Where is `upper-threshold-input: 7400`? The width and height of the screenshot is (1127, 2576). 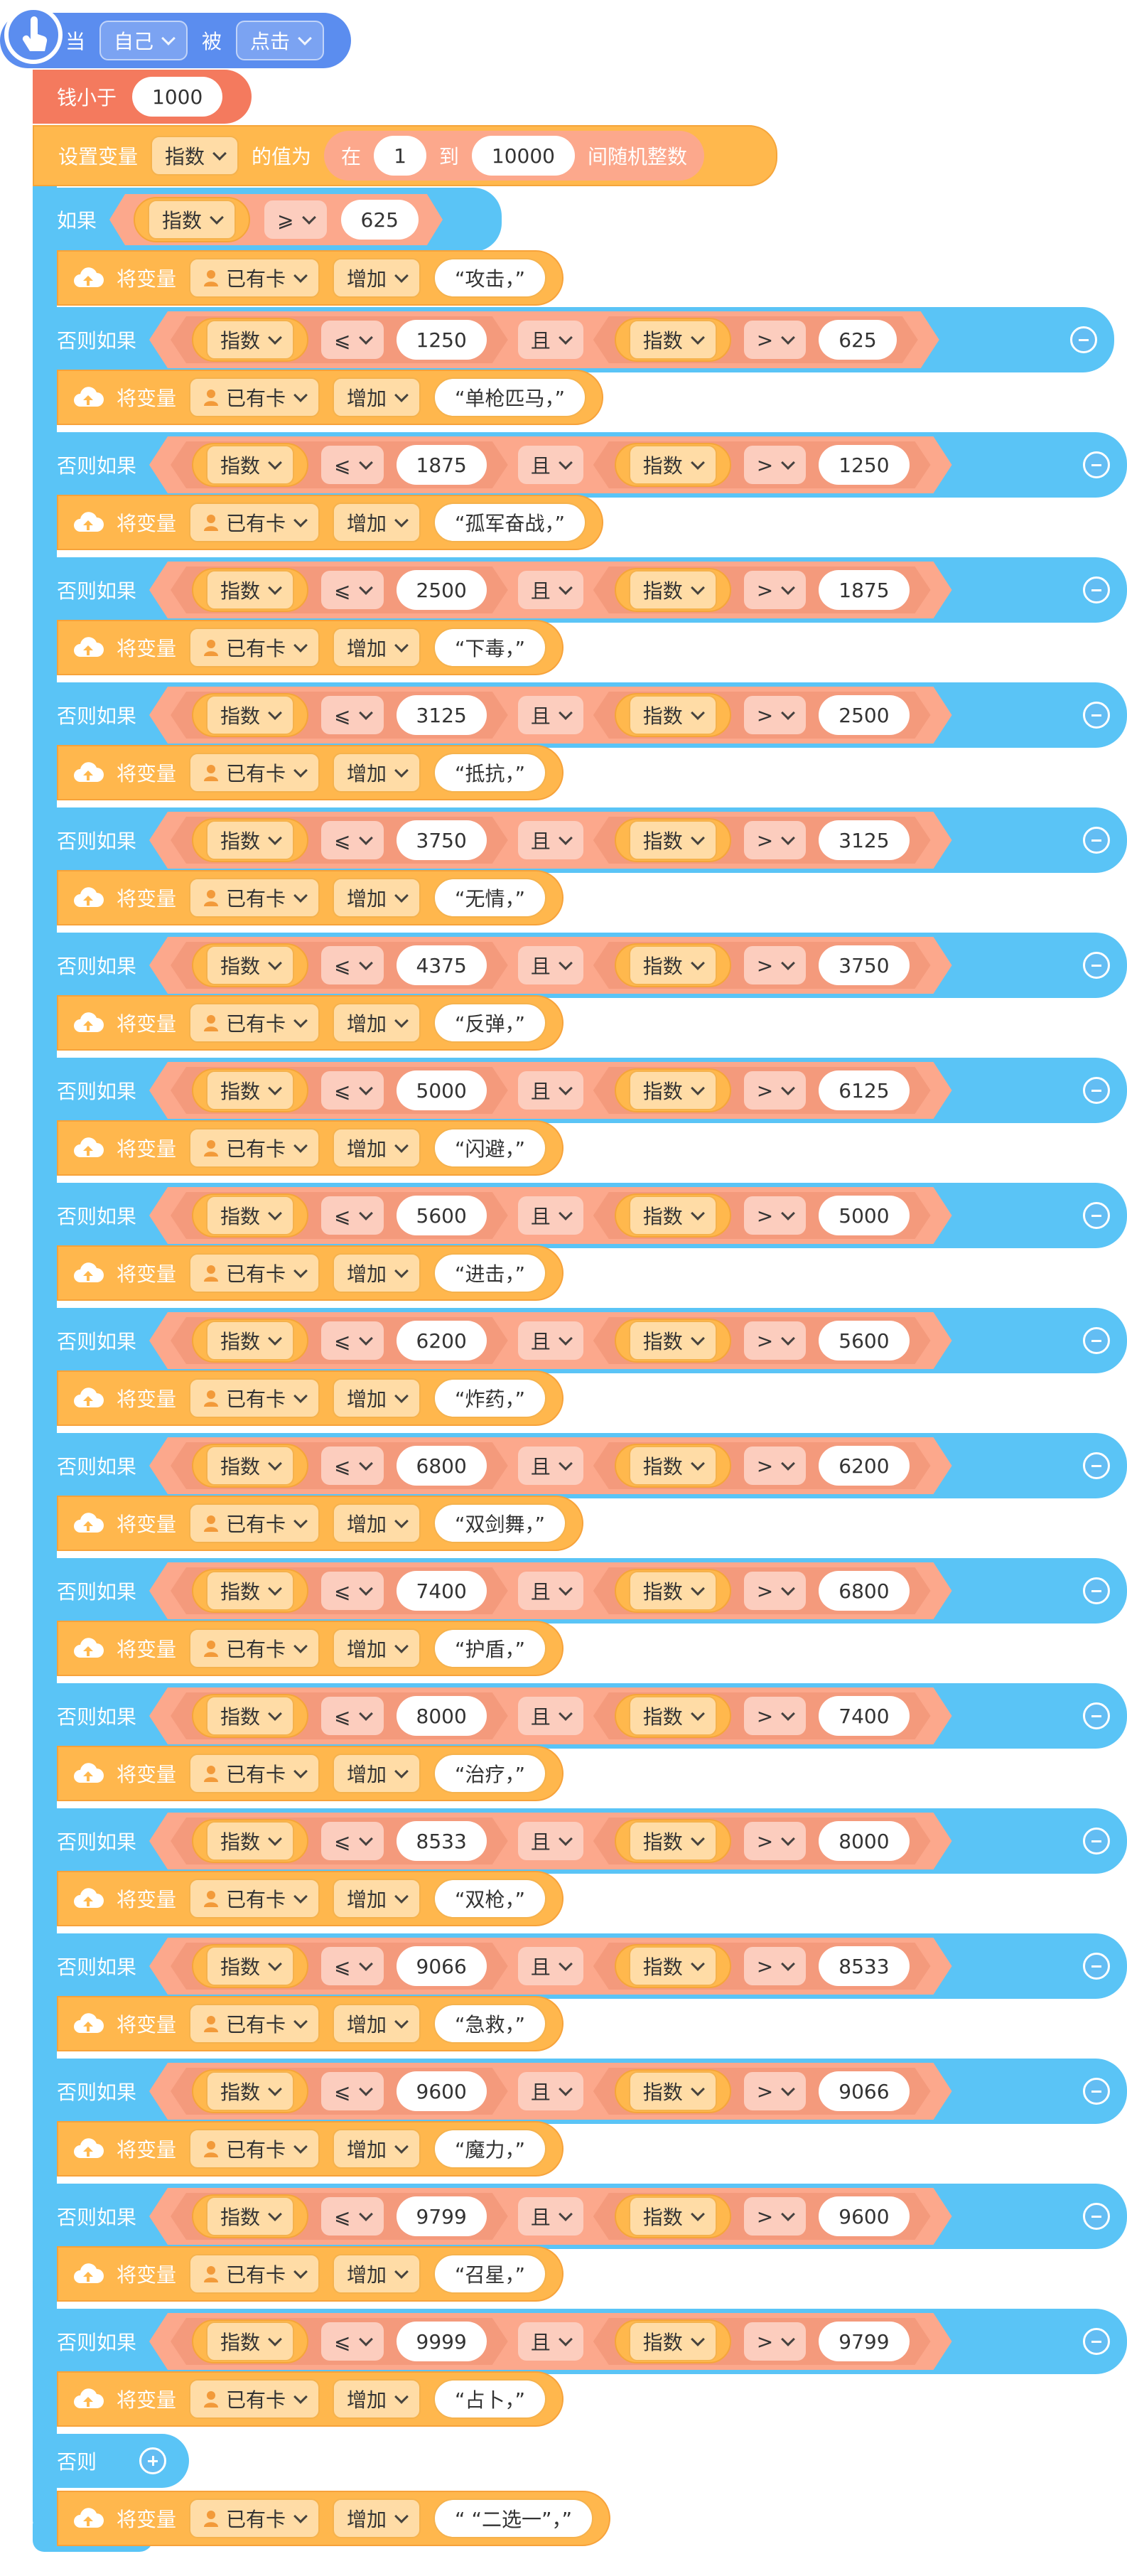
upper-threshold-input: 7400 is located at coordinates (864, 1716).